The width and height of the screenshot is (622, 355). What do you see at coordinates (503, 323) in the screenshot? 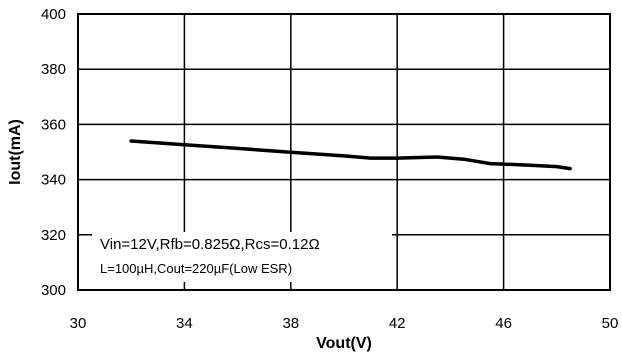
I see `x-tick-label: 46` at bounding box center [503, 323].